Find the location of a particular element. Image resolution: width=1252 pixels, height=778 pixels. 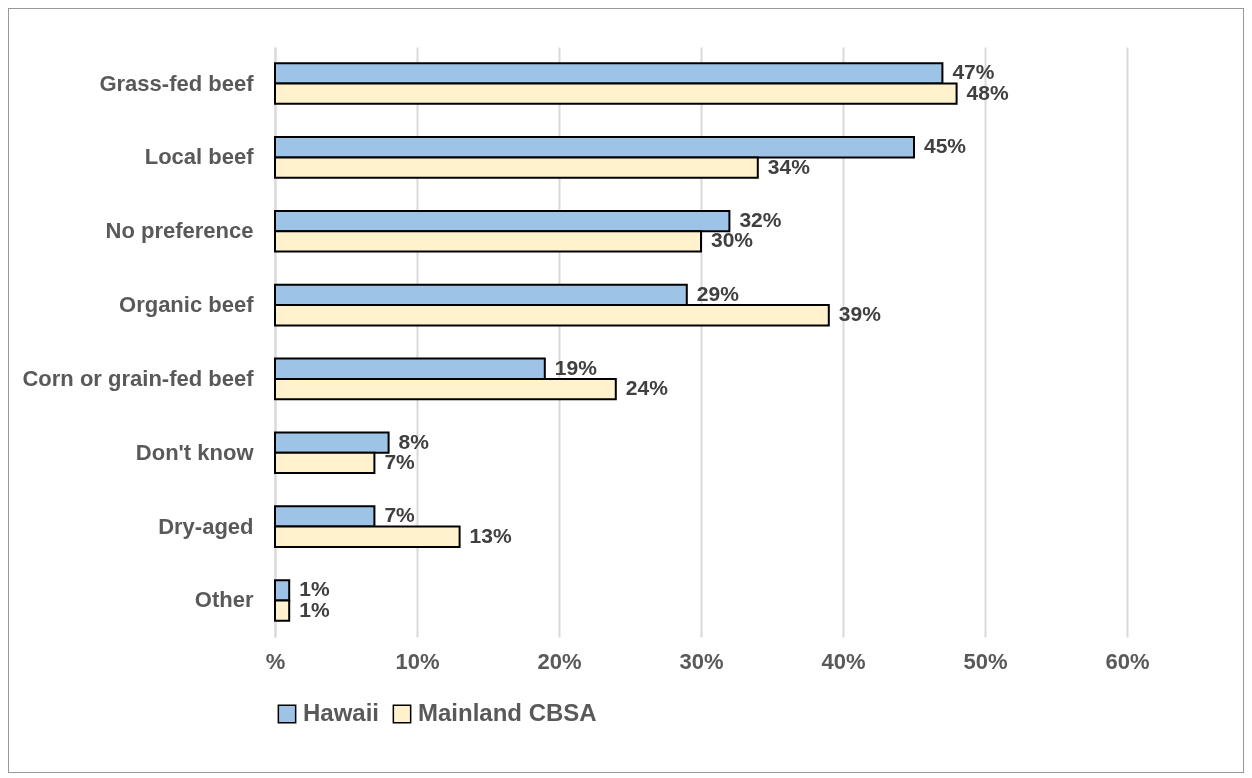

data-label: 7% is located at coordinates (400, 515).